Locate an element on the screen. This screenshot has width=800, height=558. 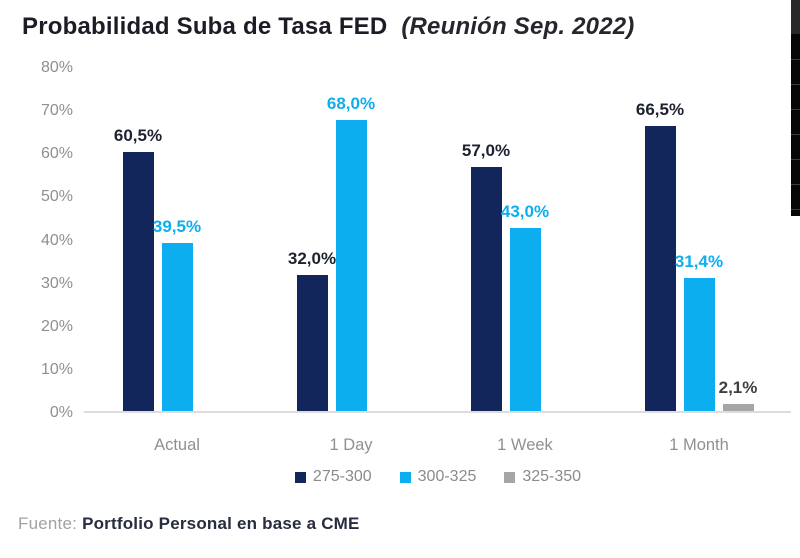
bar-325-350-1-month is located at coordinates (738, 408).